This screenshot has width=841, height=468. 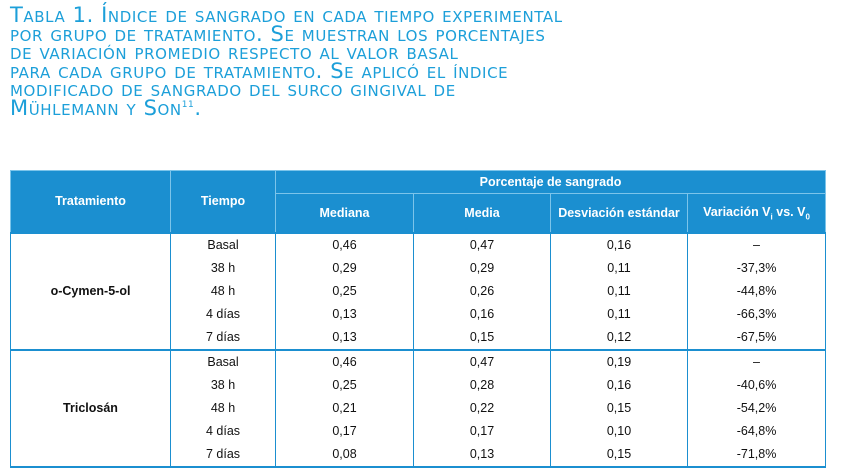 I want to click on table-cell: 0,22, so click(x=482, y=408).